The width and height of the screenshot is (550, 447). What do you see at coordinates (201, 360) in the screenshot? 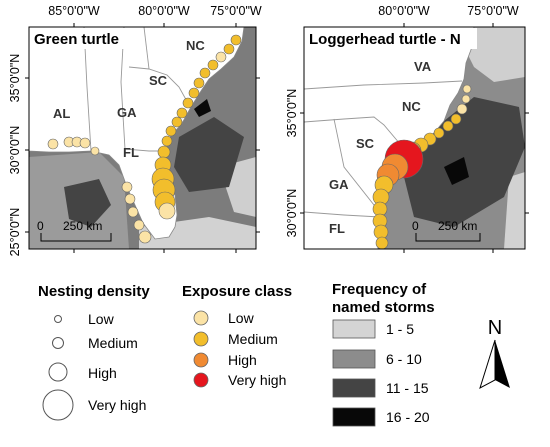
I see `exposure-swatch-high` at bounding box center [201, 360].